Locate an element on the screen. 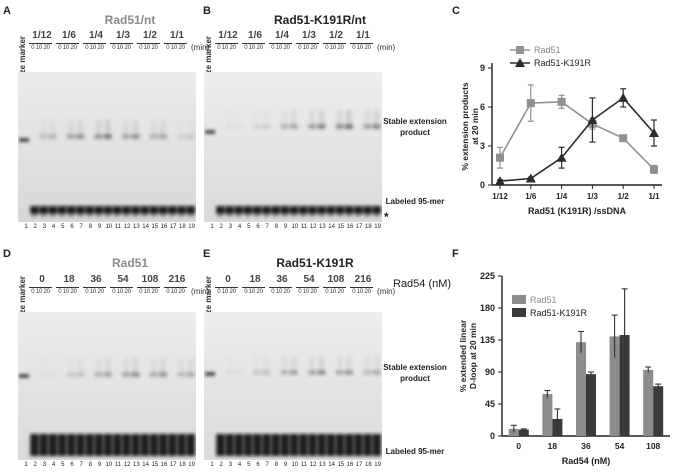 The image size is (683, 475). group-label: 1/3 is located at coordinates (123, 35).